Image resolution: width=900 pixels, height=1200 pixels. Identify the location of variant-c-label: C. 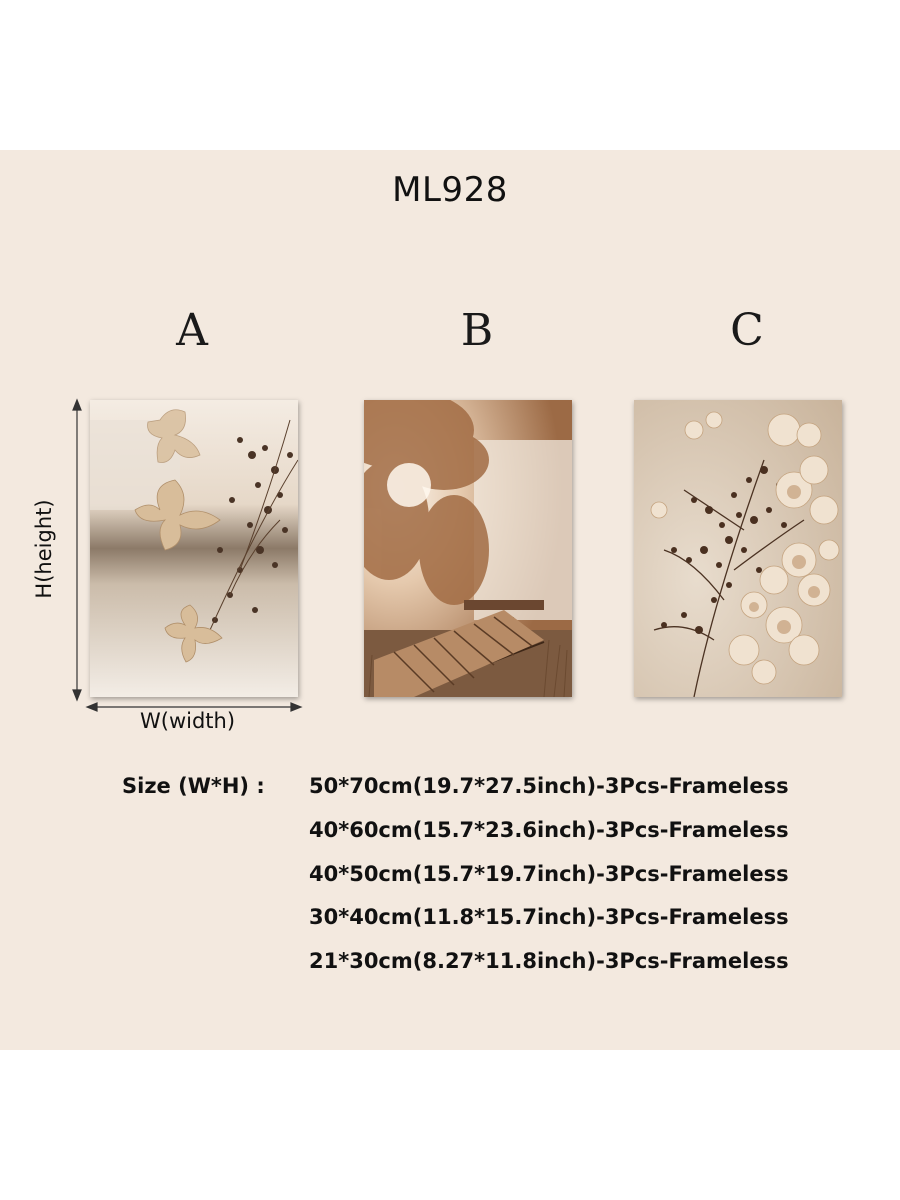
(747, 330).